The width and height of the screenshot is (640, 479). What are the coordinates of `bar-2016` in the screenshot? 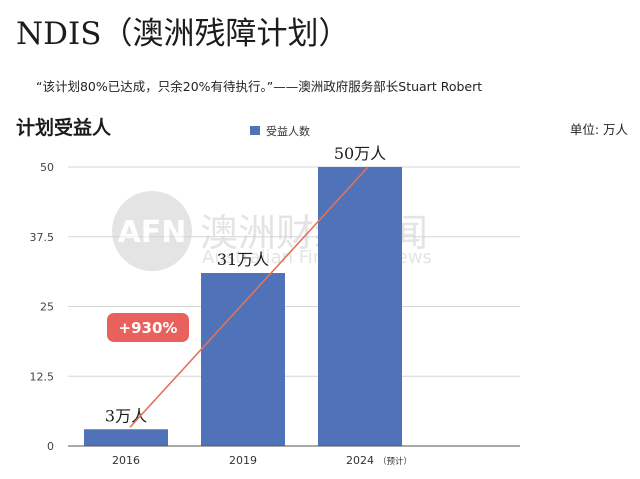 It's located at (126, 437).